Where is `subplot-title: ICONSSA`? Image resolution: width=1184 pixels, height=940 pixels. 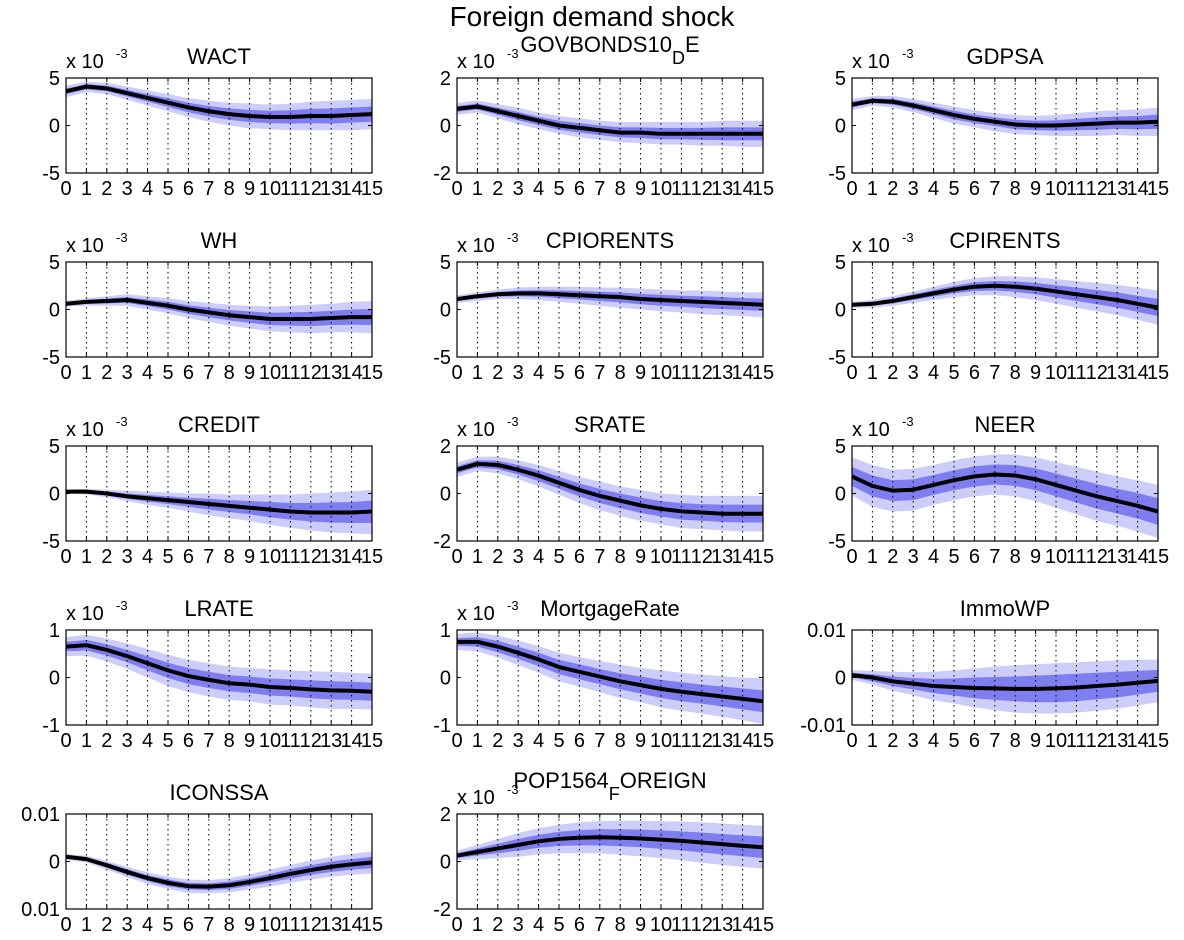 subplot-title: ICONSSA is located at coordinates (218, 792).